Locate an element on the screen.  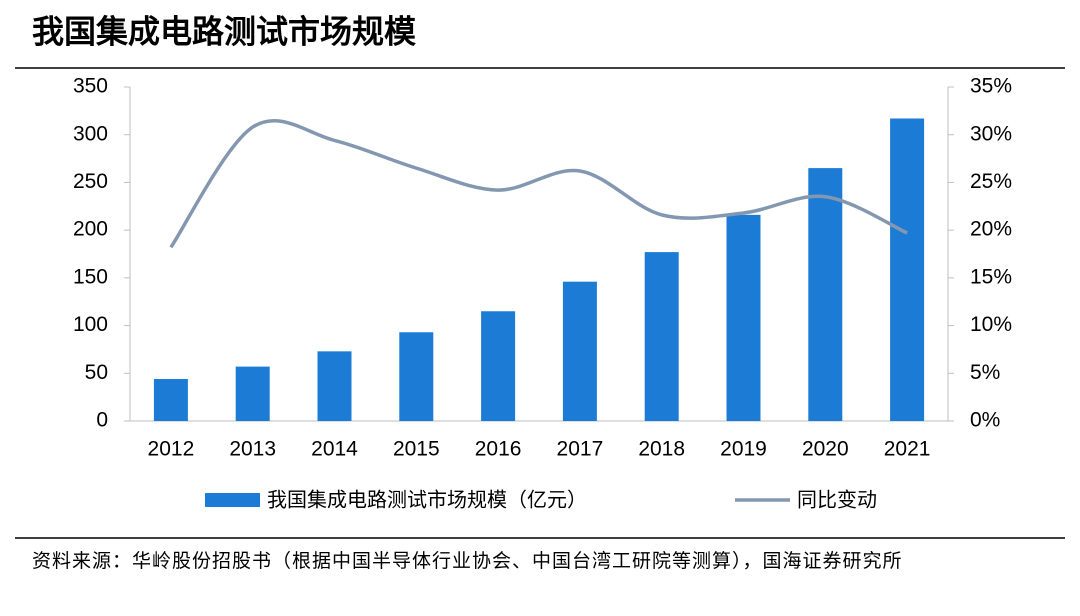
y-tick-label: 0 is located at coordinates (102, 420).